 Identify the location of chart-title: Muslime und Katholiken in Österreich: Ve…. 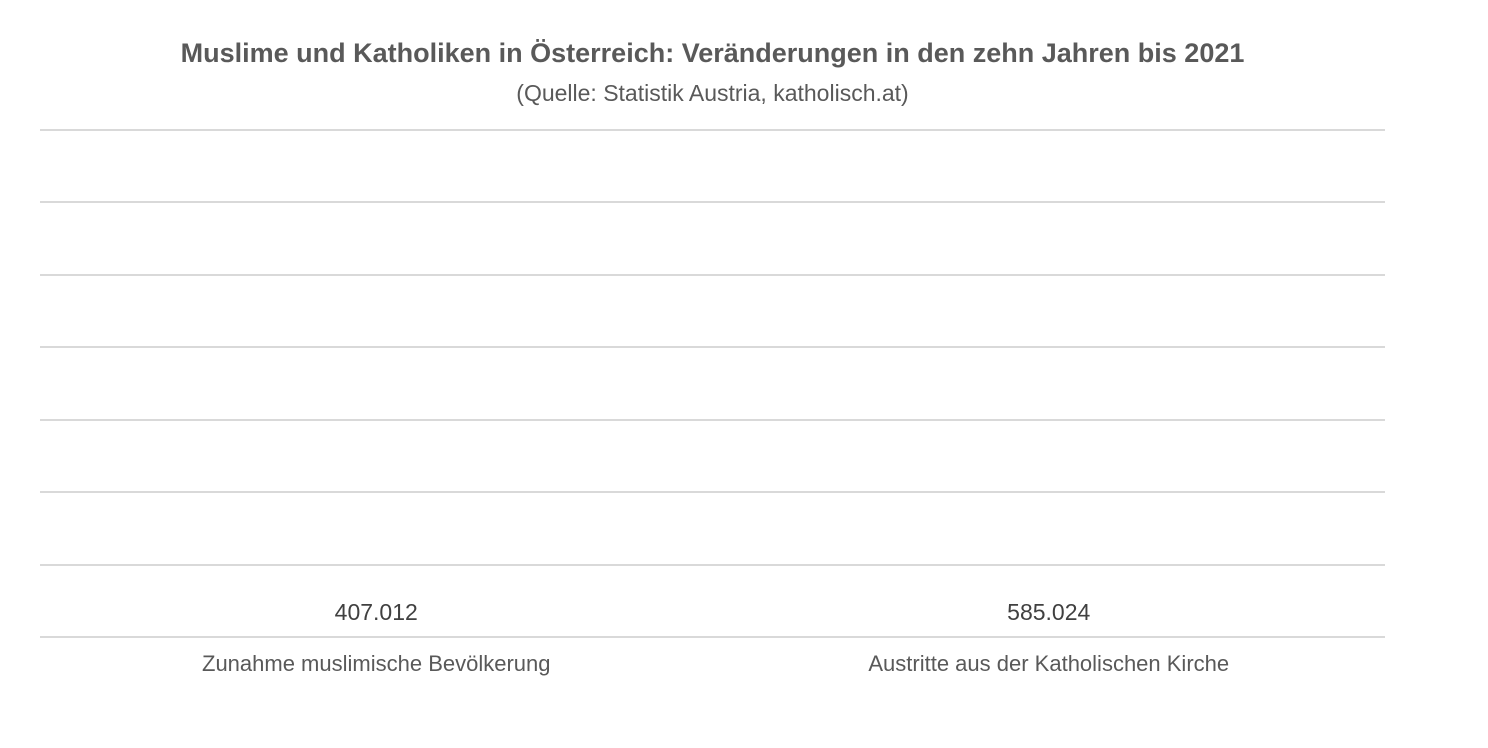
(712, 53).